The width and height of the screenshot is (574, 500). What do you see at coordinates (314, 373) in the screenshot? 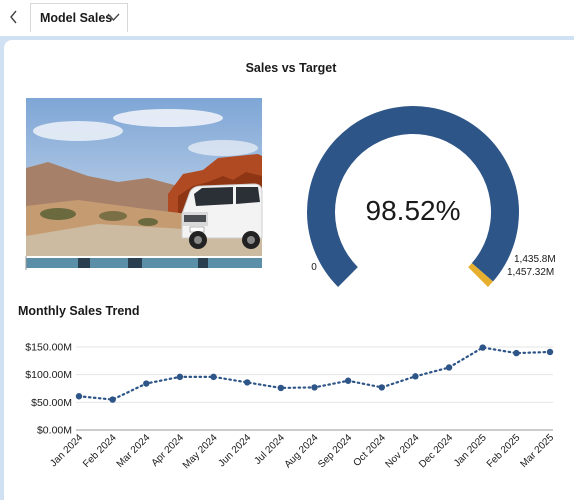
I see `trend-line` at bounding box center [314, 373].